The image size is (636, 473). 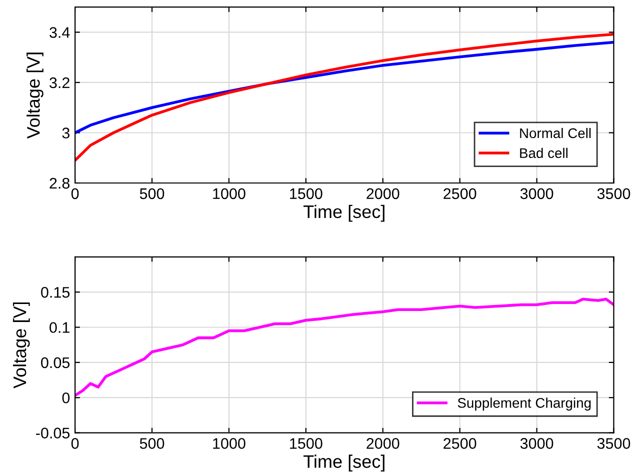 I want to click on y-tick-label: 3.2, so click(x=60, y=82).